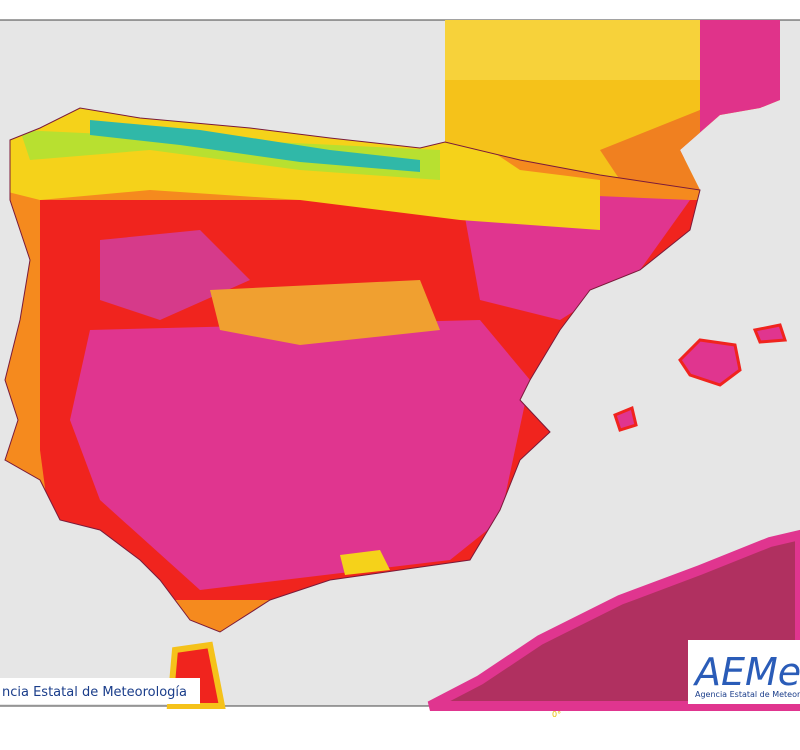 This screenshot has width=800, height=750. Describe the element at coordinates (556, 714) in the screenshot. I see `footer-label: 0°` at that location.